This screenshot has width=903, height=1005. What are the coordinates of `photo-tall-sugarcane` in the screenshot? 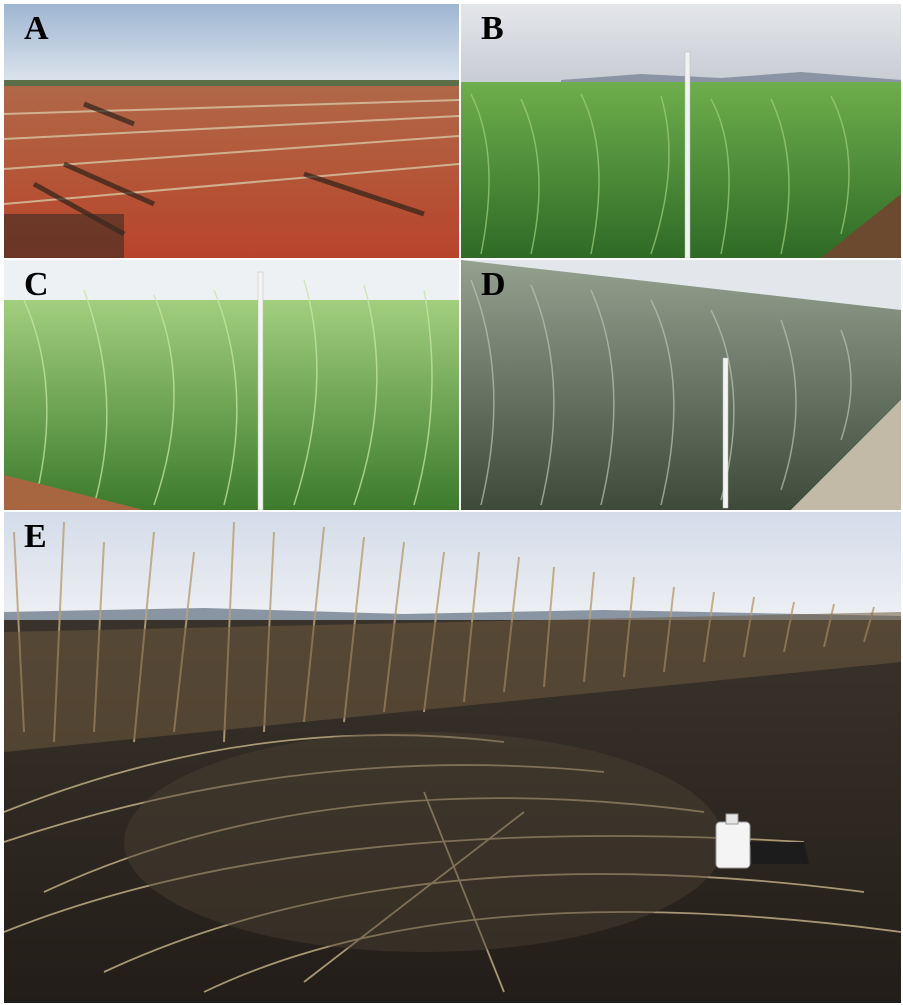 It's located at (231, 385).